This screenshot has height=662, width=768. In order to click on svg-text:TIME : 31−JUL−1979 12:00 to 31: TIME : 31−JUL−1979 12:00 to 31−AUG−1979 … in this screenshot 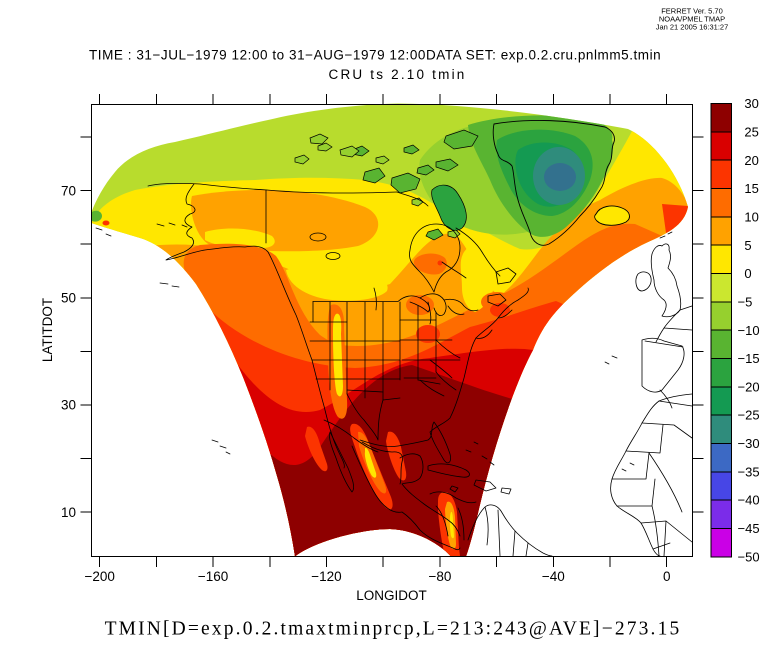, I will do `click(375, 55)`.